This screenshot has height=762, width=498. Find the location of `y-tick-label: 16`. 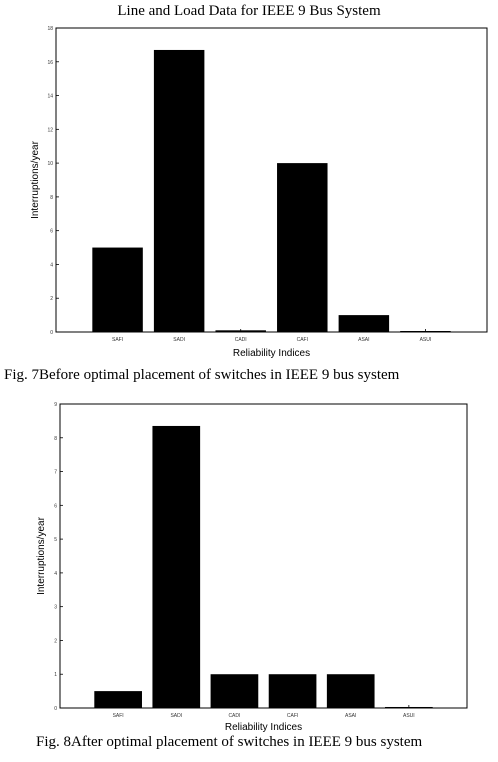

y-tick-label: 16 is located at coordinates (50, 63).